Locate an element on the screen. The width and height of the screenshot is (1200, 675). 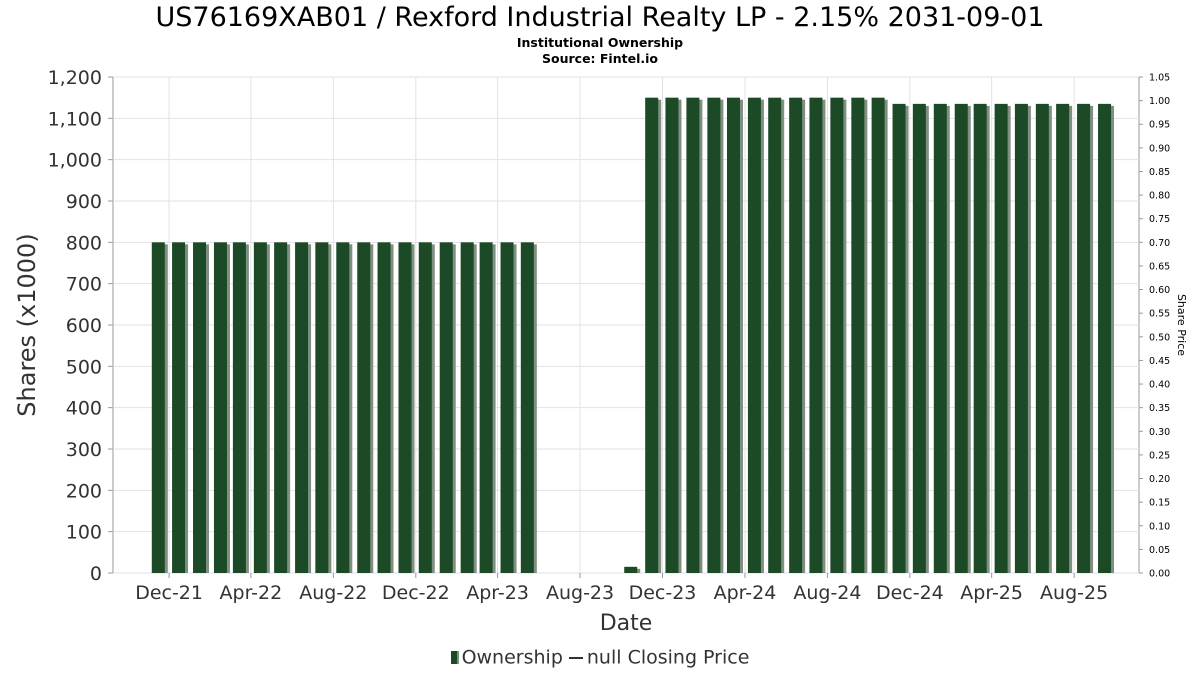
y-tick-label: 300 is located at coordinates (84, 450).